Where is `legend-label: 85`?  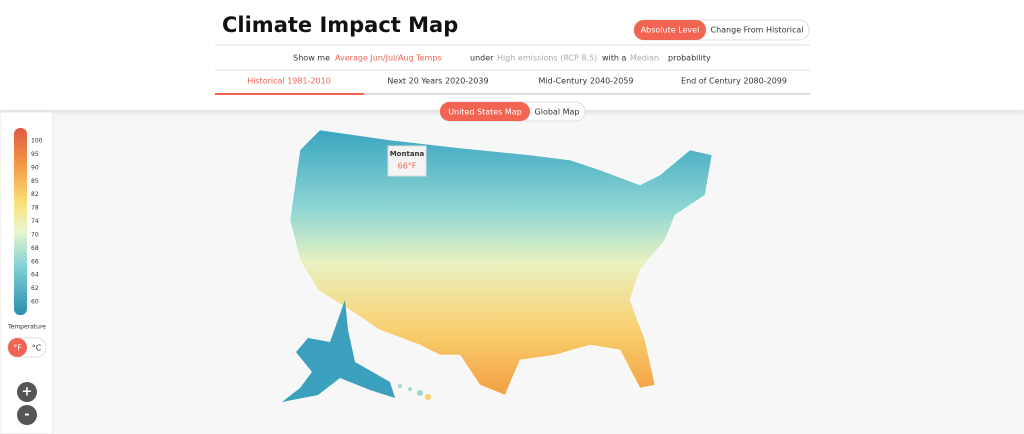 legend-label: 85 is located at coordinates (35, 181).